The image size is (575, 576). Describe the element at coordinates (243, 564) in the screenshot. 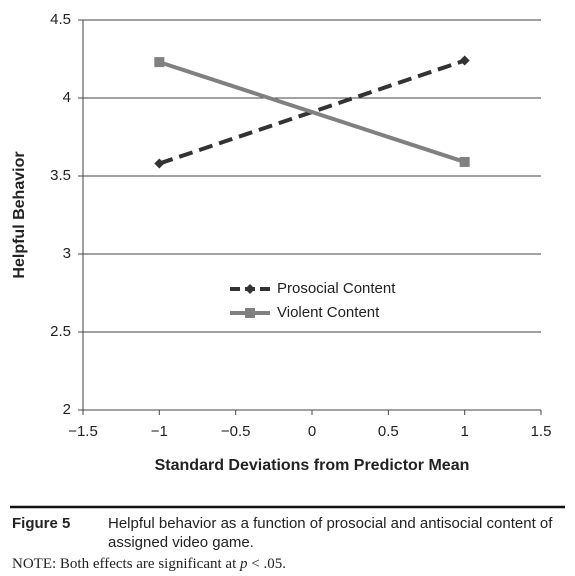

I see `note-italic: p` at that location.